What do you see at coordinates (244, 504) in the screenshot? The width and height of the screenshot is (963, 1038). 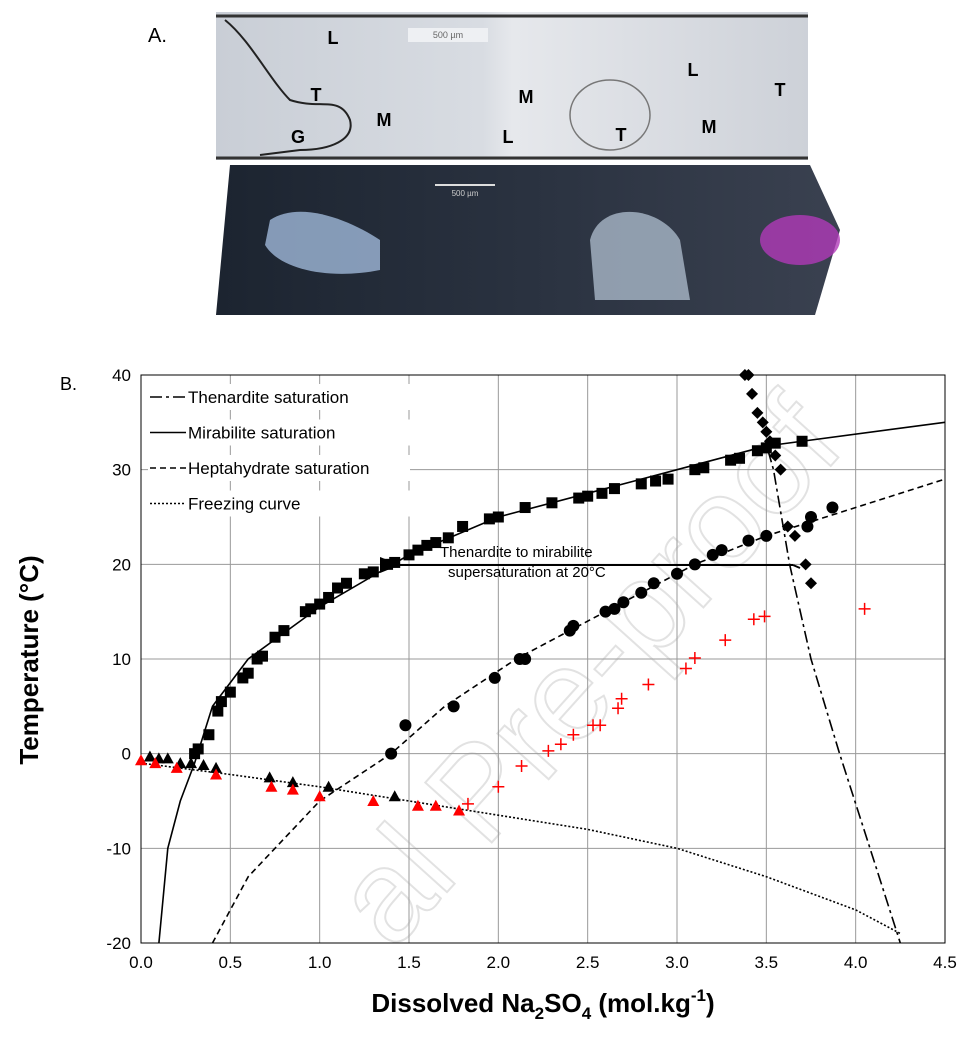 I see `legend-label: Freezing curve` at bounding box center [244, 504].